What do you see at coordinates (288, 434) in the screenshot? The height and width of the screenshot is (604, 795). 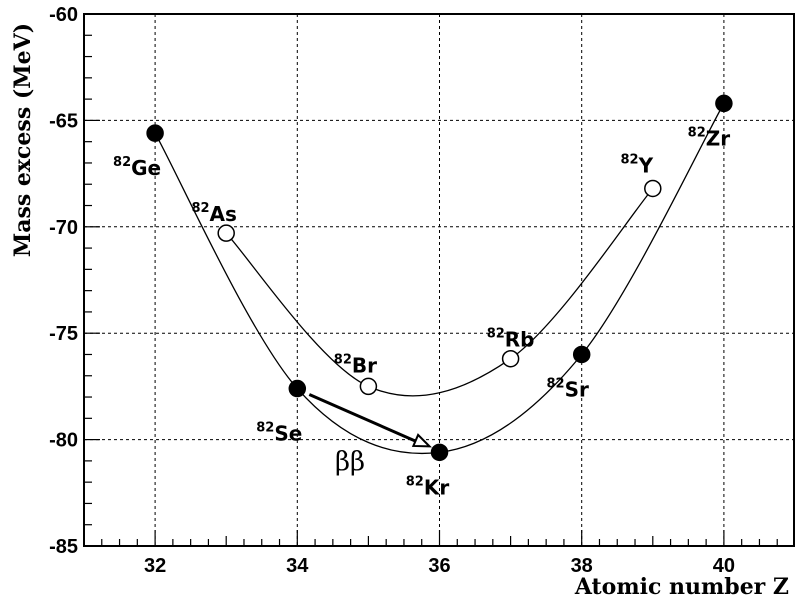 I see `element-symbol: Se` at bounding box center [288, 434].